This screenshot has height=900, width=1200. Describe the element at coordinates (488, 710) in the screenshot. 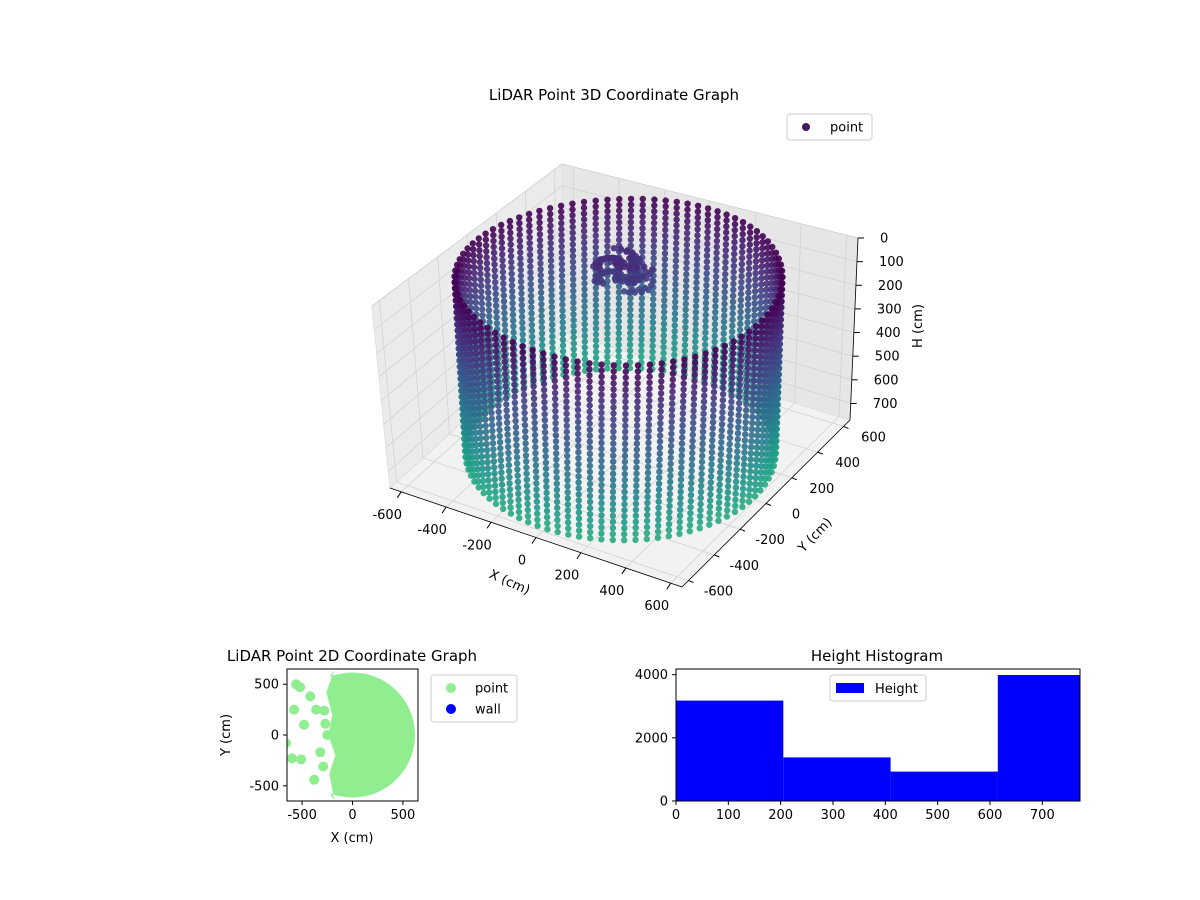

I see `legend-2d-wall-label: wall` at that location.